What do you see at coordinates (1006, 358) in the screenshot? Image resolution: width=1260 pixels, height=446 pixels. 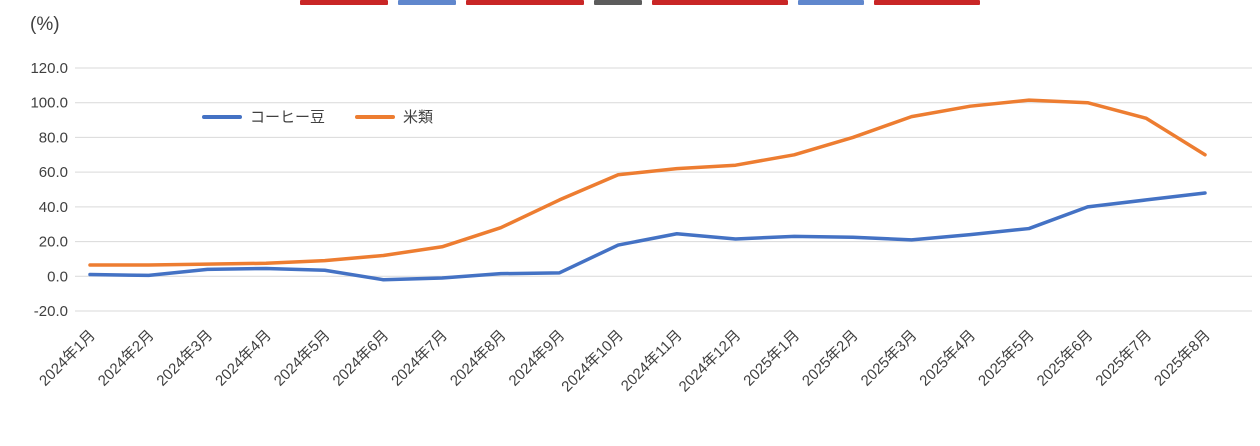 I see `svg-text: 2025年5月` at bounding box center [1006, 358].